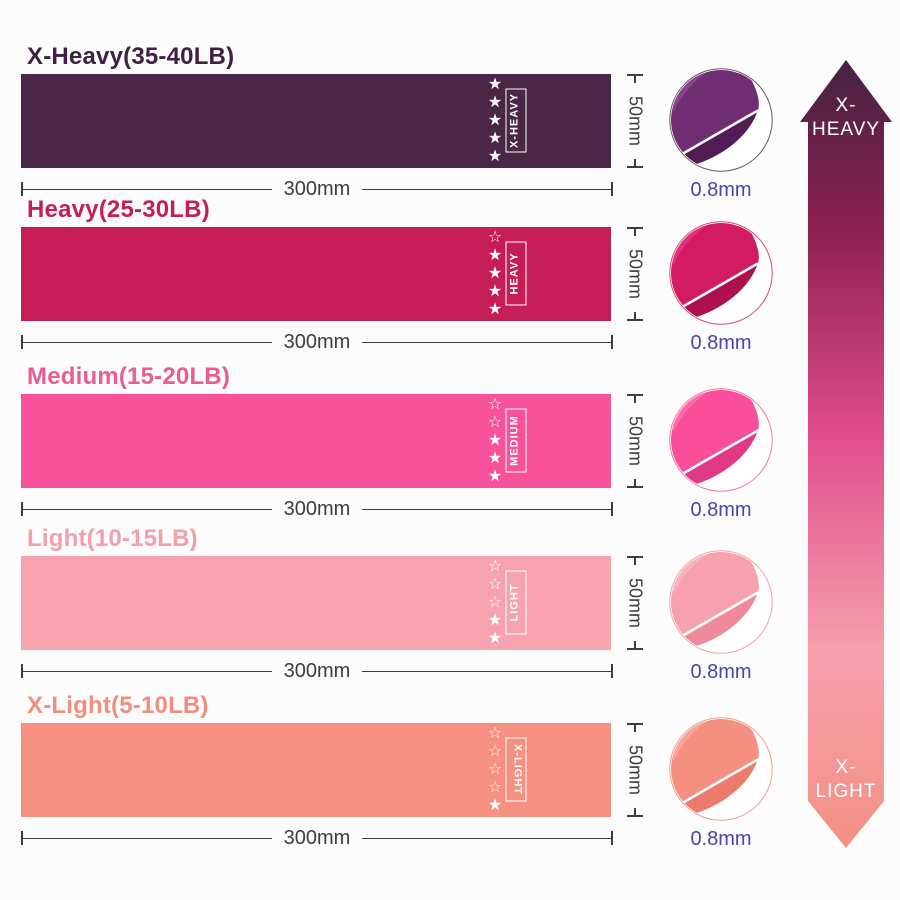 Image resolution: width=900 pixels, height=900 pixels. What do you see at coordinates (845, 129) in the screenshot?
I see `arrow-label-line: HEAVY` at bounding box center [845, 129].